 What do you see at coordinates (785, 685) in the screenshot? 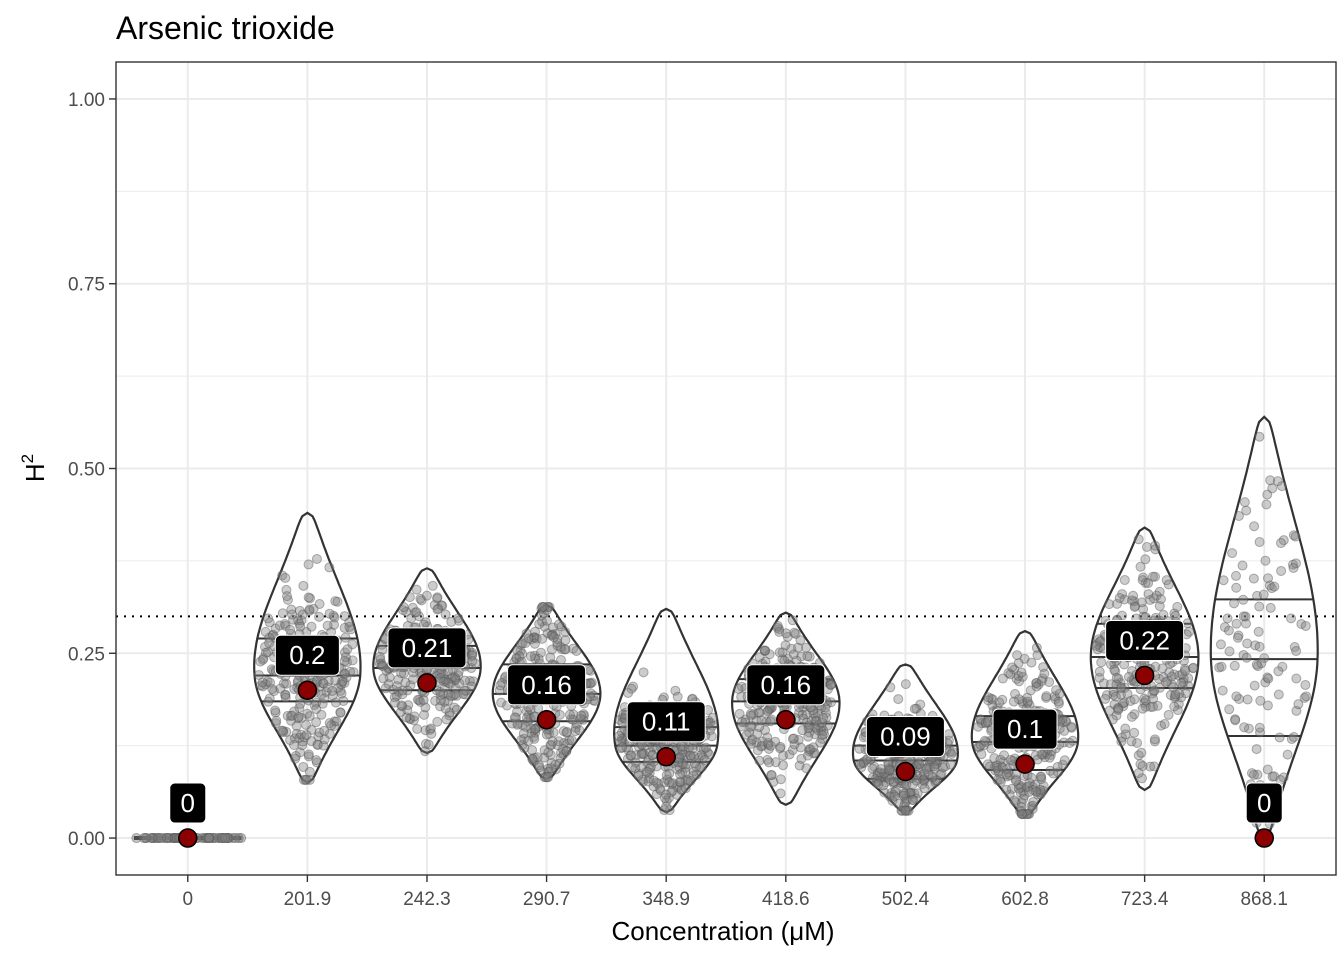
I see `value-label: 0.16` at bounding box center [785, 685].